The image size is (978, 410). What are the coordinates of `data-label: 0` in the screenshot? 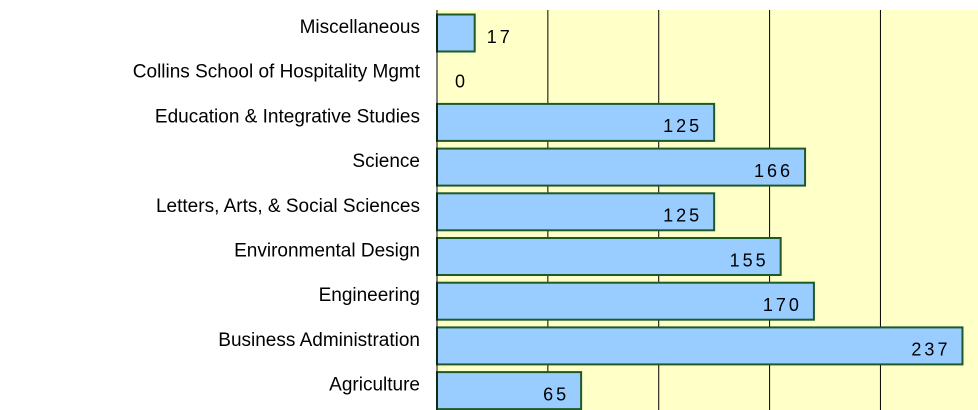 It's located at (461, 81).